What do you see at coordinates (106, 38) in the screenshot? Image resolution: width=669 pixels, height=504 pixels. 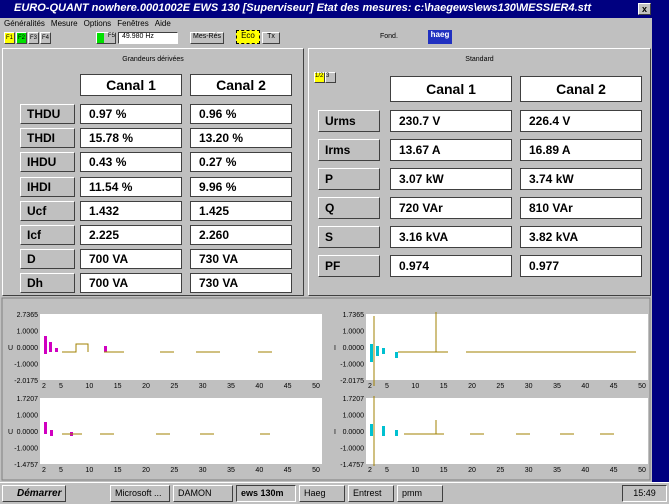 I see `tool-button: F5` at bounding box center [106, 38].